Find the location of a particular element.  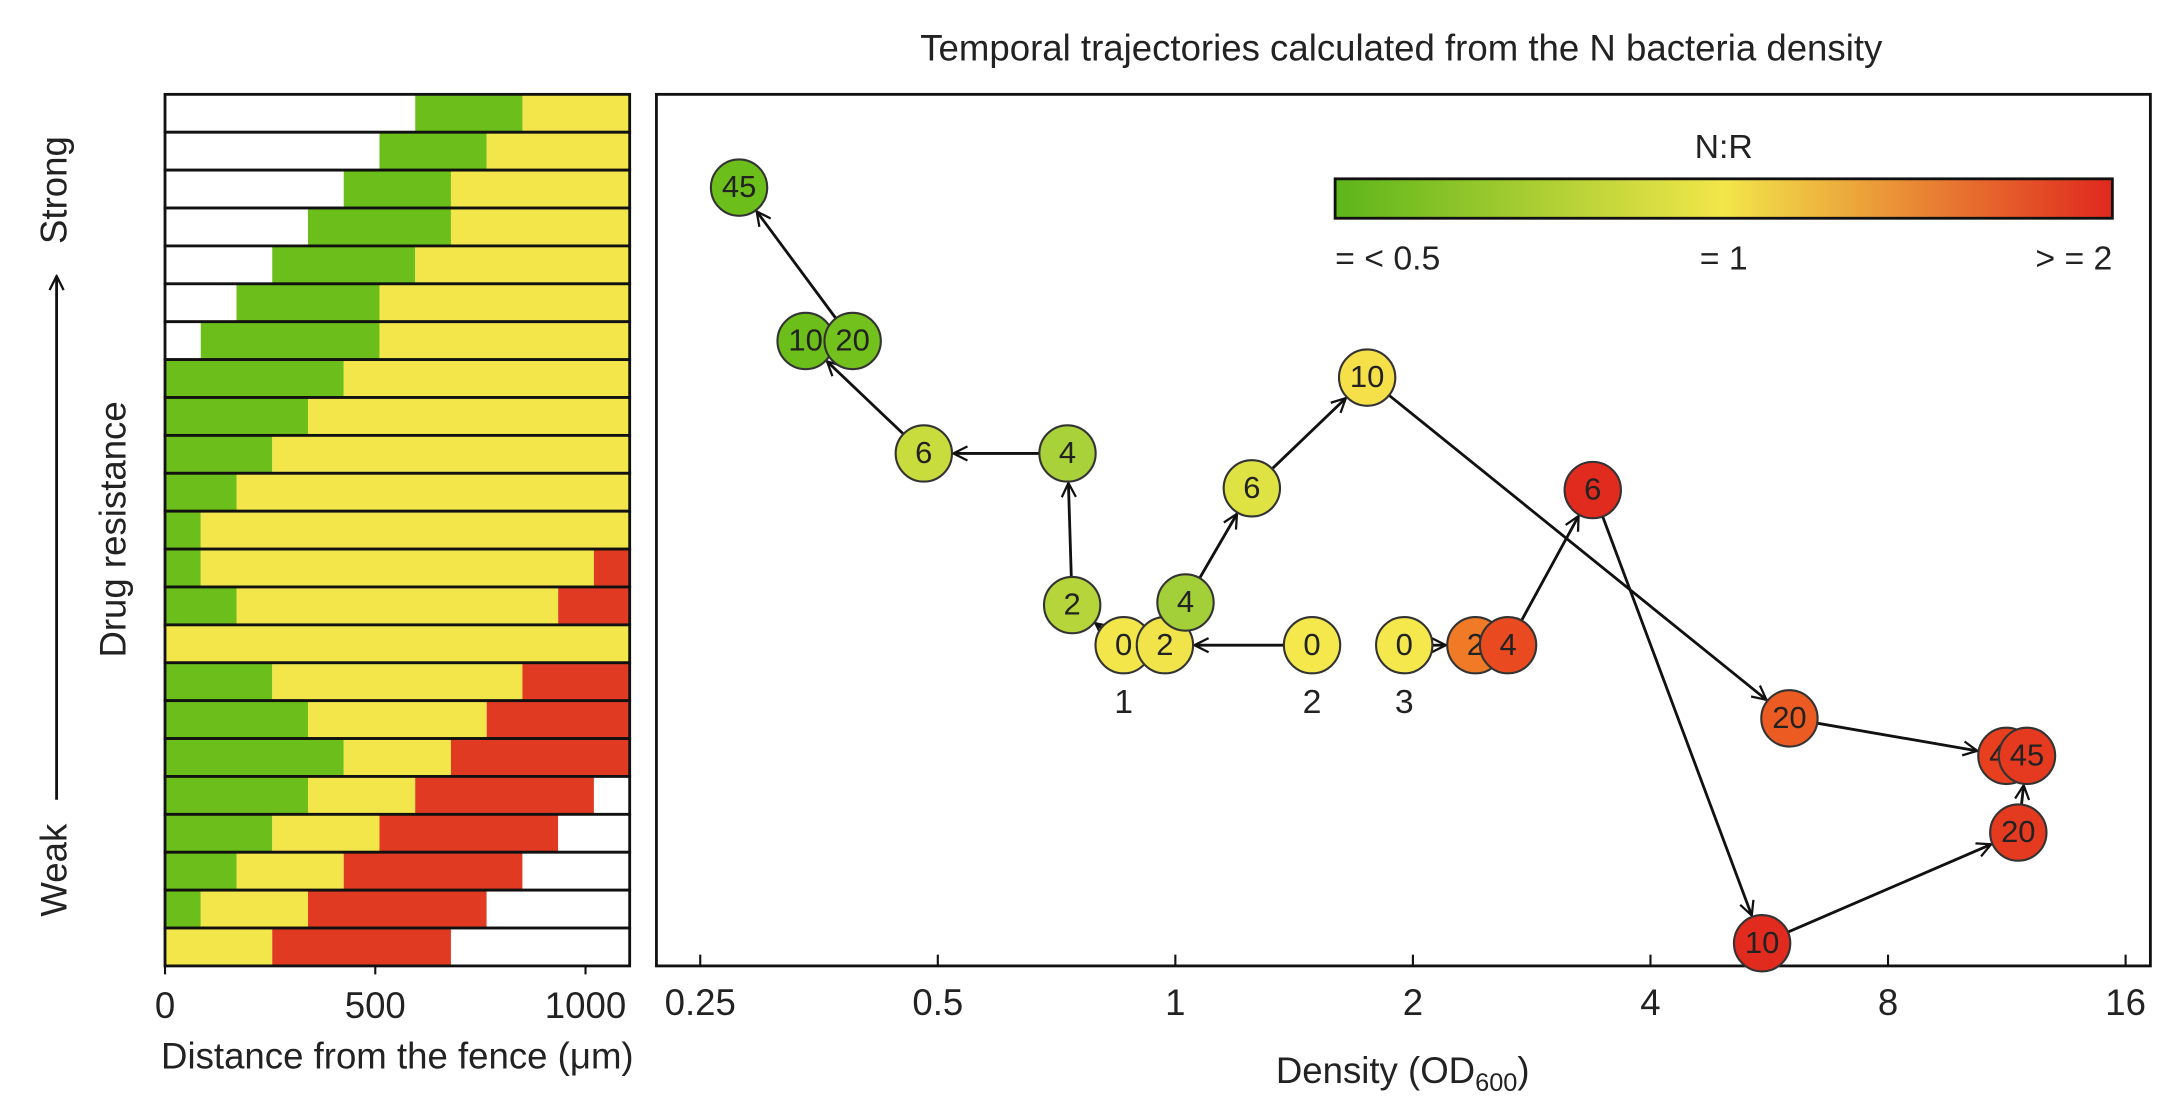

colorbar-label: > = 2 is located at coordinates (2073, 258).